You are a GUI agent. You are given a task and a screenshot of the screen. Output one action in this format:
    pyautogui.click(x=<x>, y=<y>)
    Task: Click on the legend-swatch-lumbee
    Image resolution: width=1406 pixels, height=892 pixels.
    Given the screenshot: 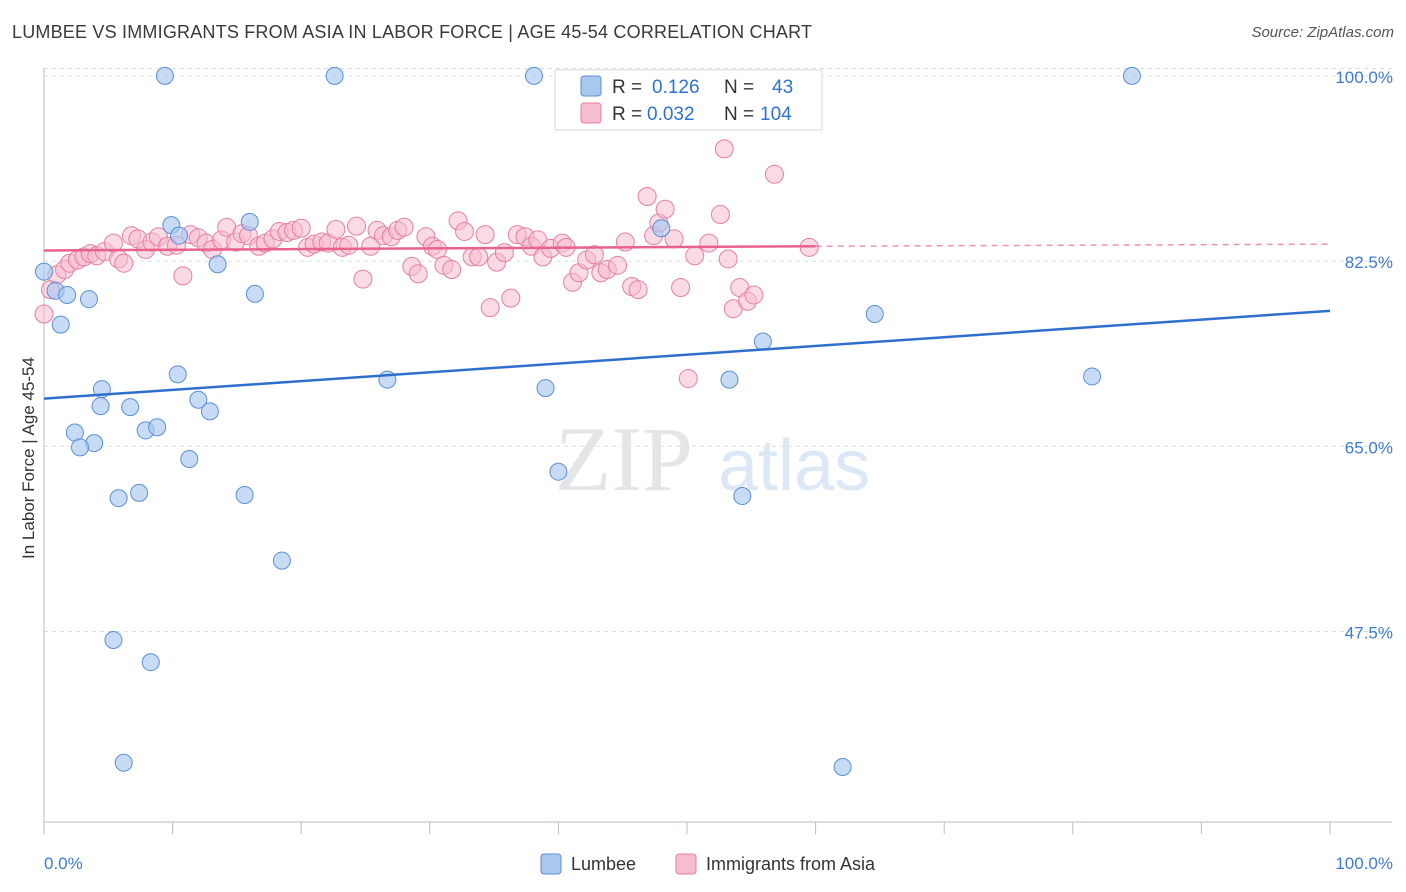 What is the action you would take?
    pyautogui.click(x=591, y=86)
    